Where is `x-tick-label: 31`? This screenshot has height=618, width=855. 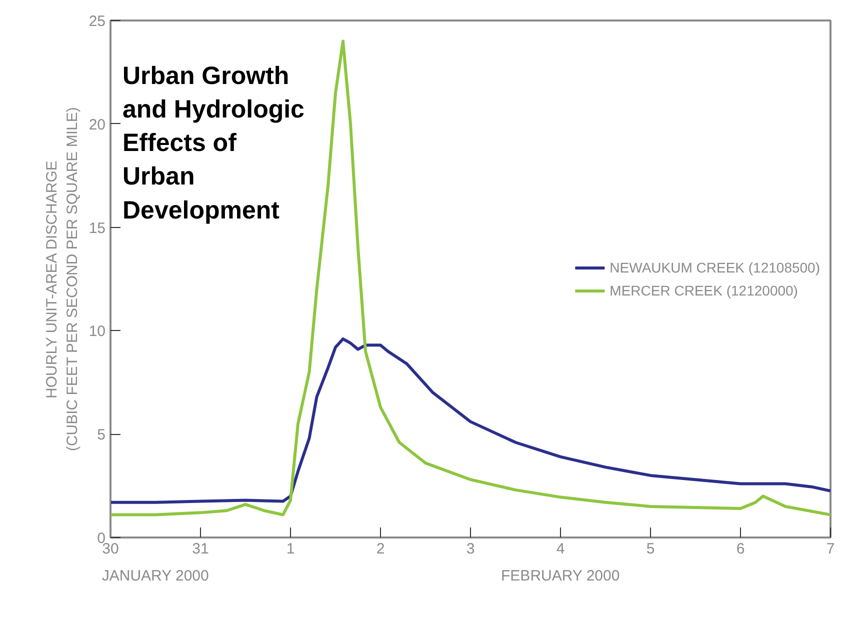 x-tick-label: 31 is located at coordinates (200, 549).